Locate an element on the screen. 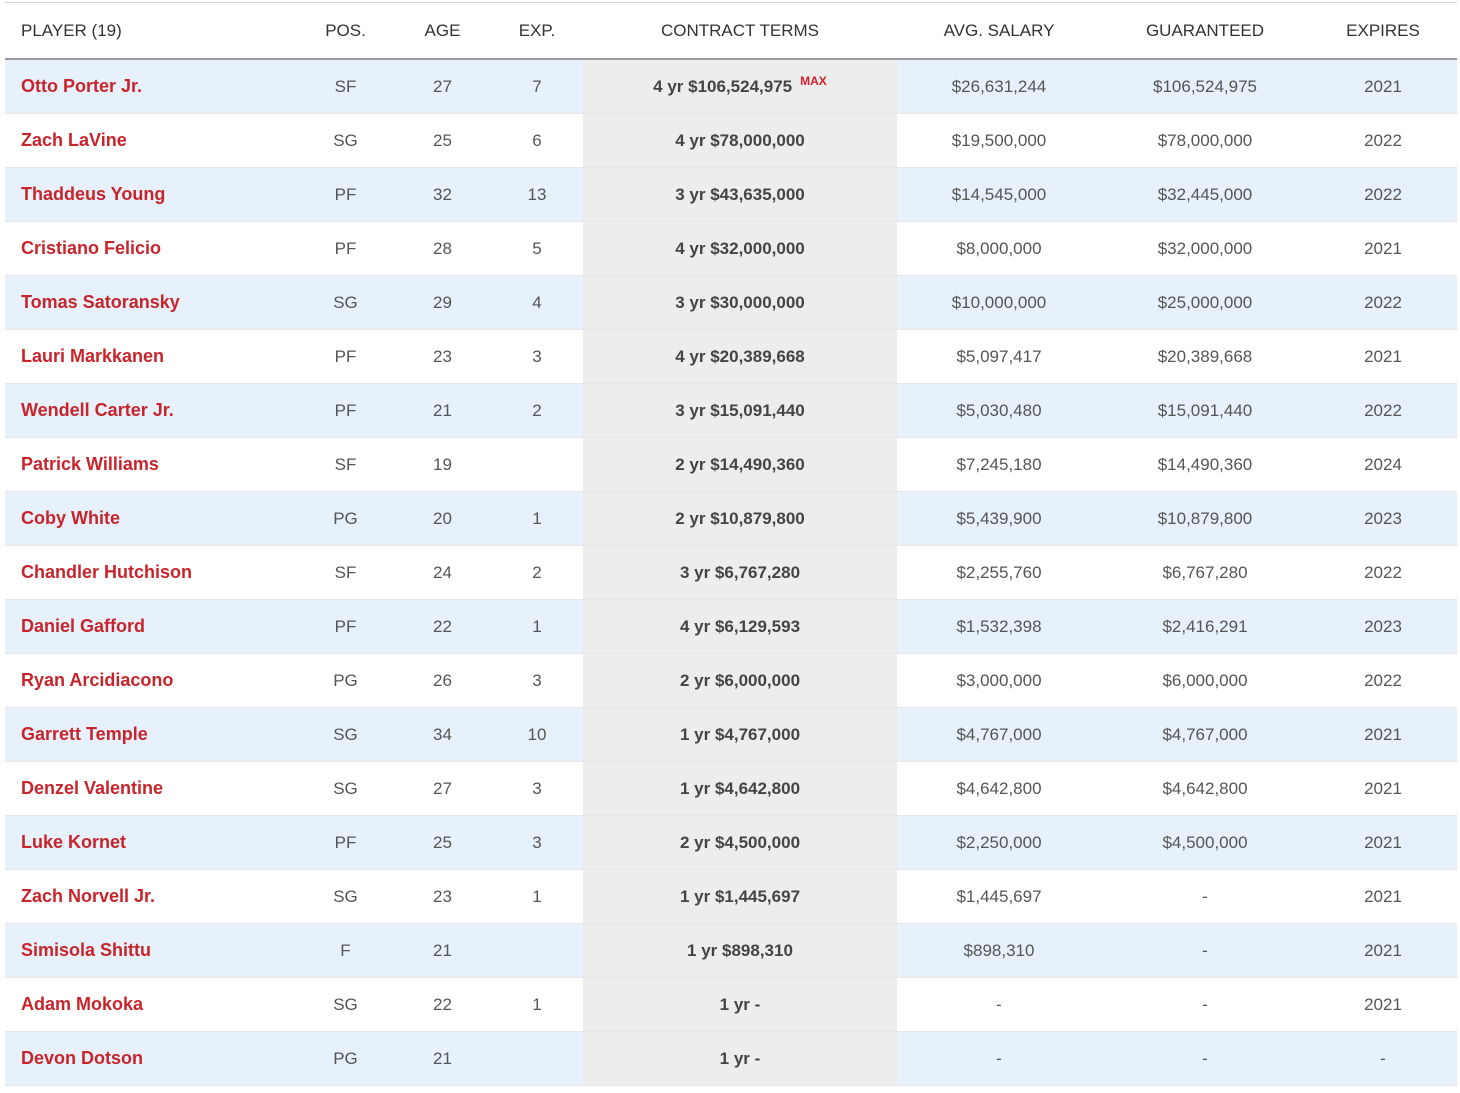  player-name-link: Lauri Markkanen is located at coordinates (151, 356).